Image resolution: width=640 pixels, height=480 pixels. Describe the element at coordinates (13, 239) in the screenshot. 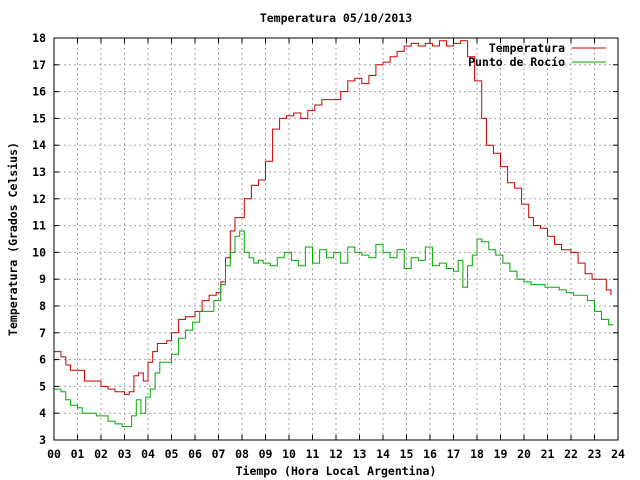

I see `y-axis-label: Temperatura (Grados Celsius)` at that location.